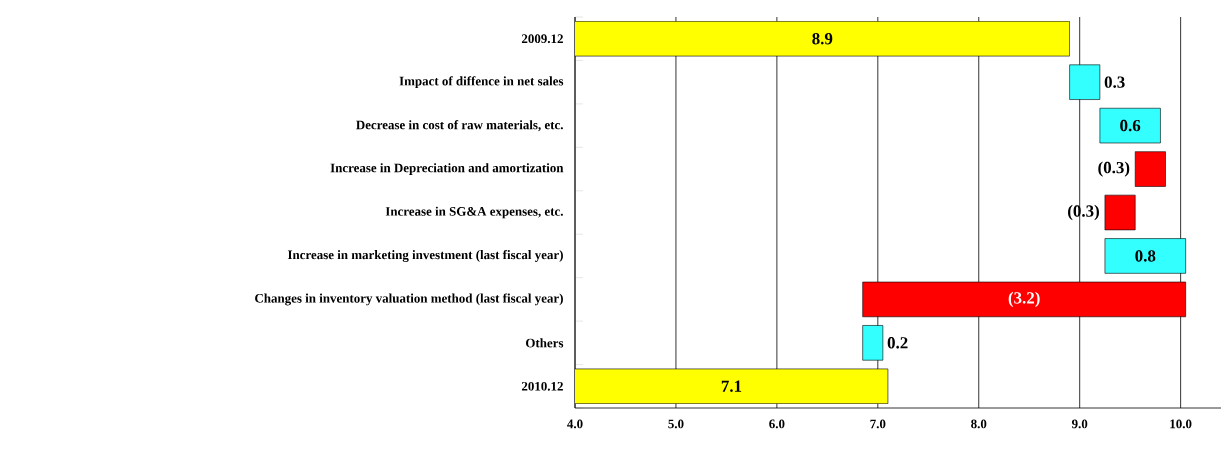 The image size is (1223, 451). I want to click on data-label: 0.8, so click(1145, 256).